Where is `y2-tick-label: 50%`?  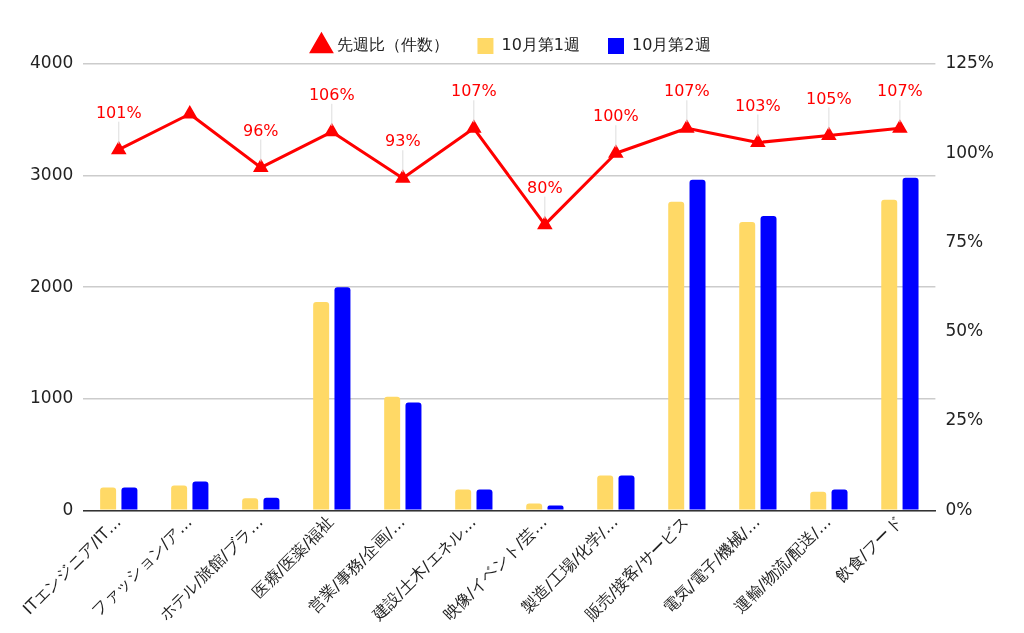
y2-tick-label: 50% is located at coordinates (964, 330).